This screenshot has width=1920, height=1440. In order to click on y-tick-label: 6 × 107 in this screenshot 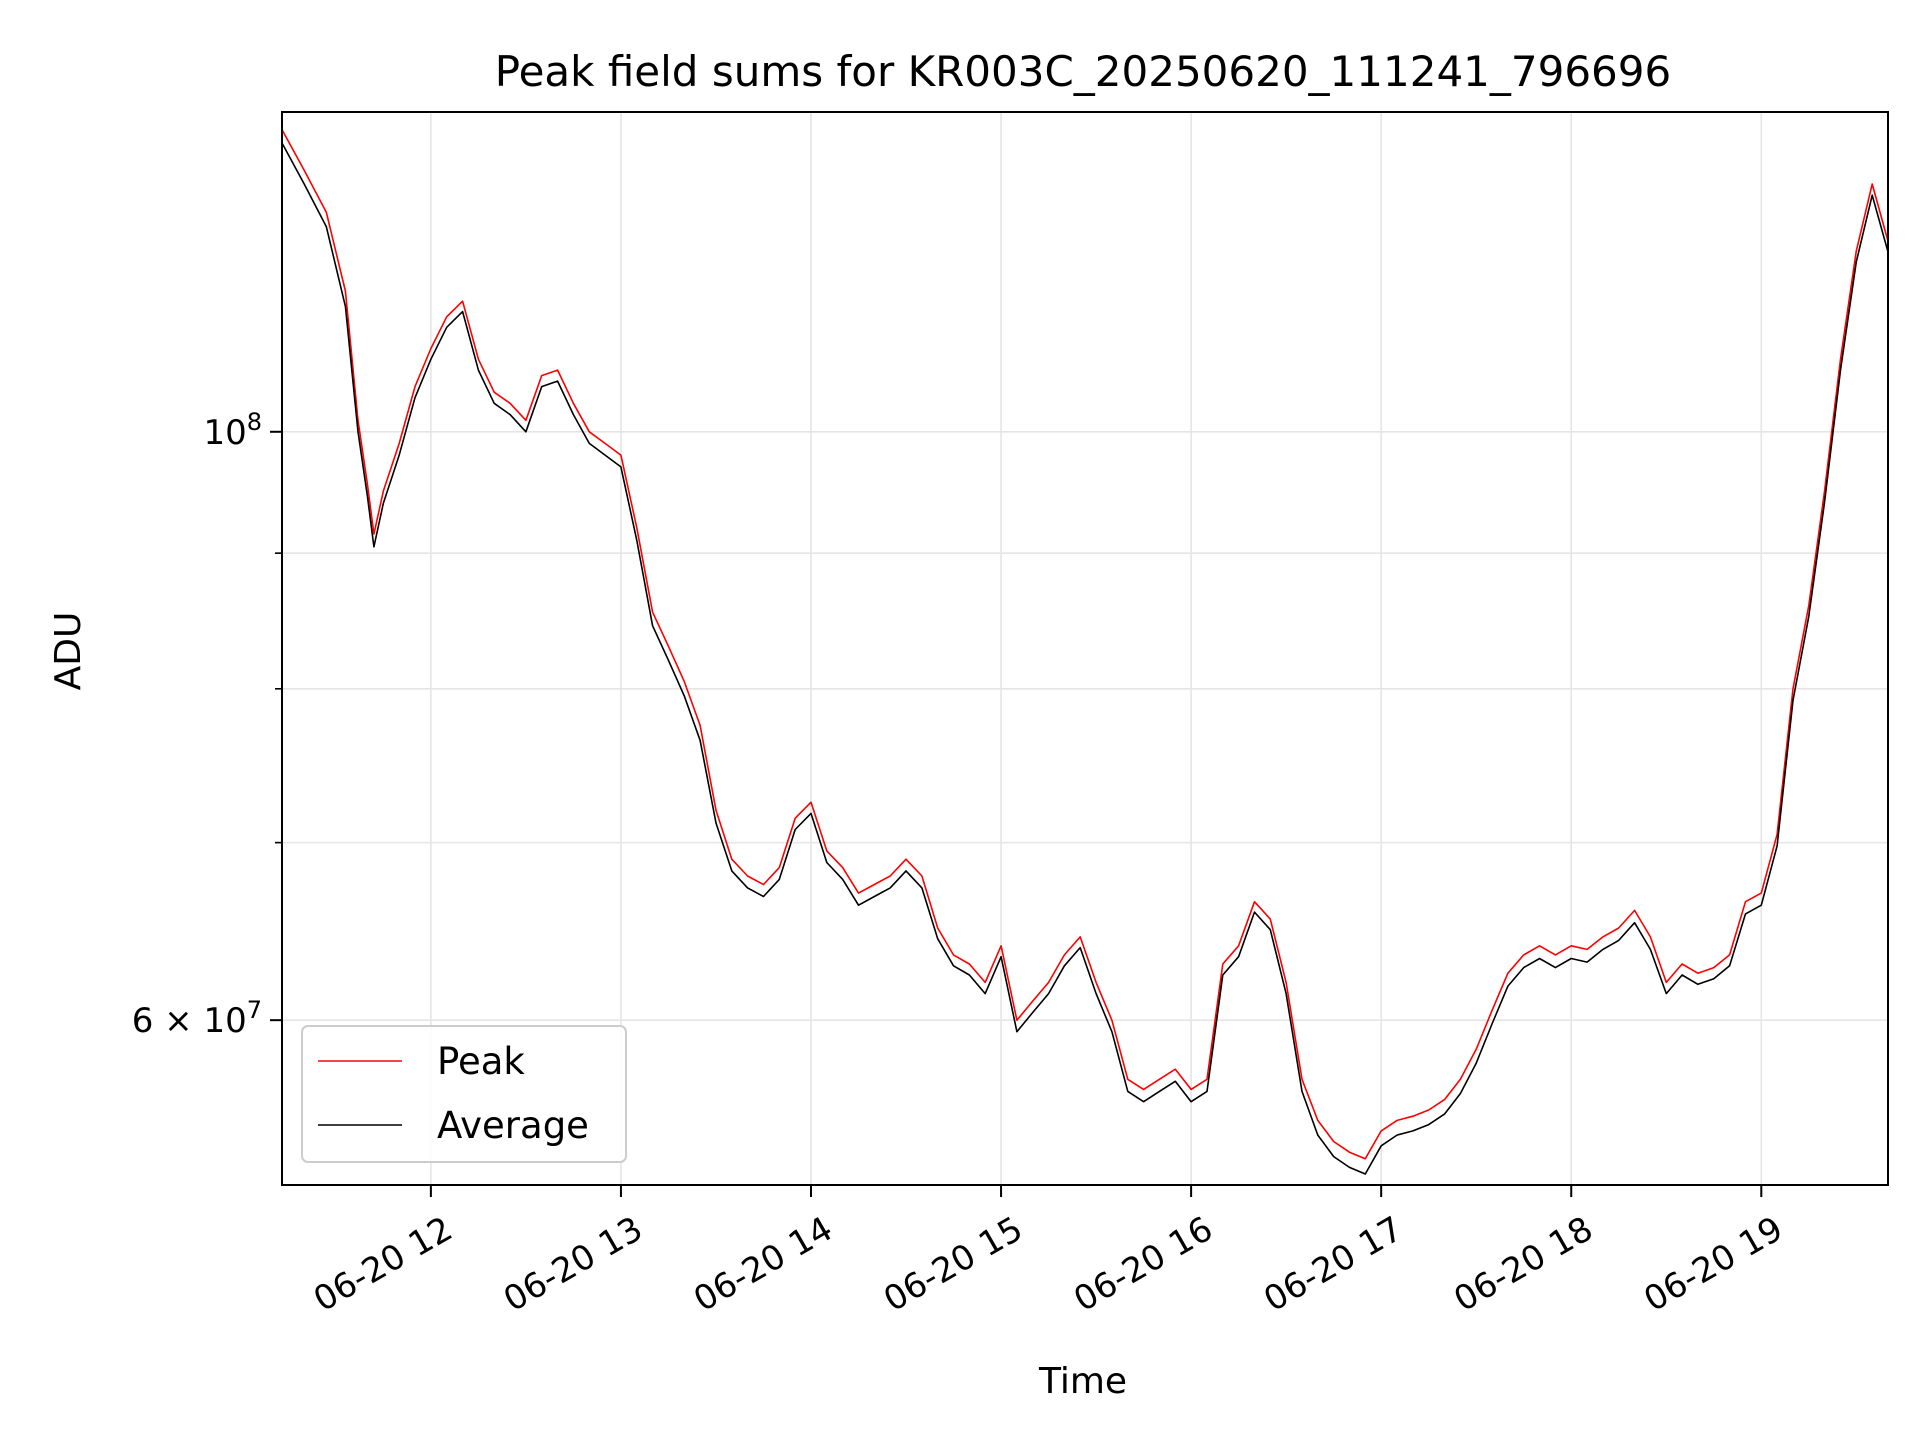, I will do `click(197, 1018)`.